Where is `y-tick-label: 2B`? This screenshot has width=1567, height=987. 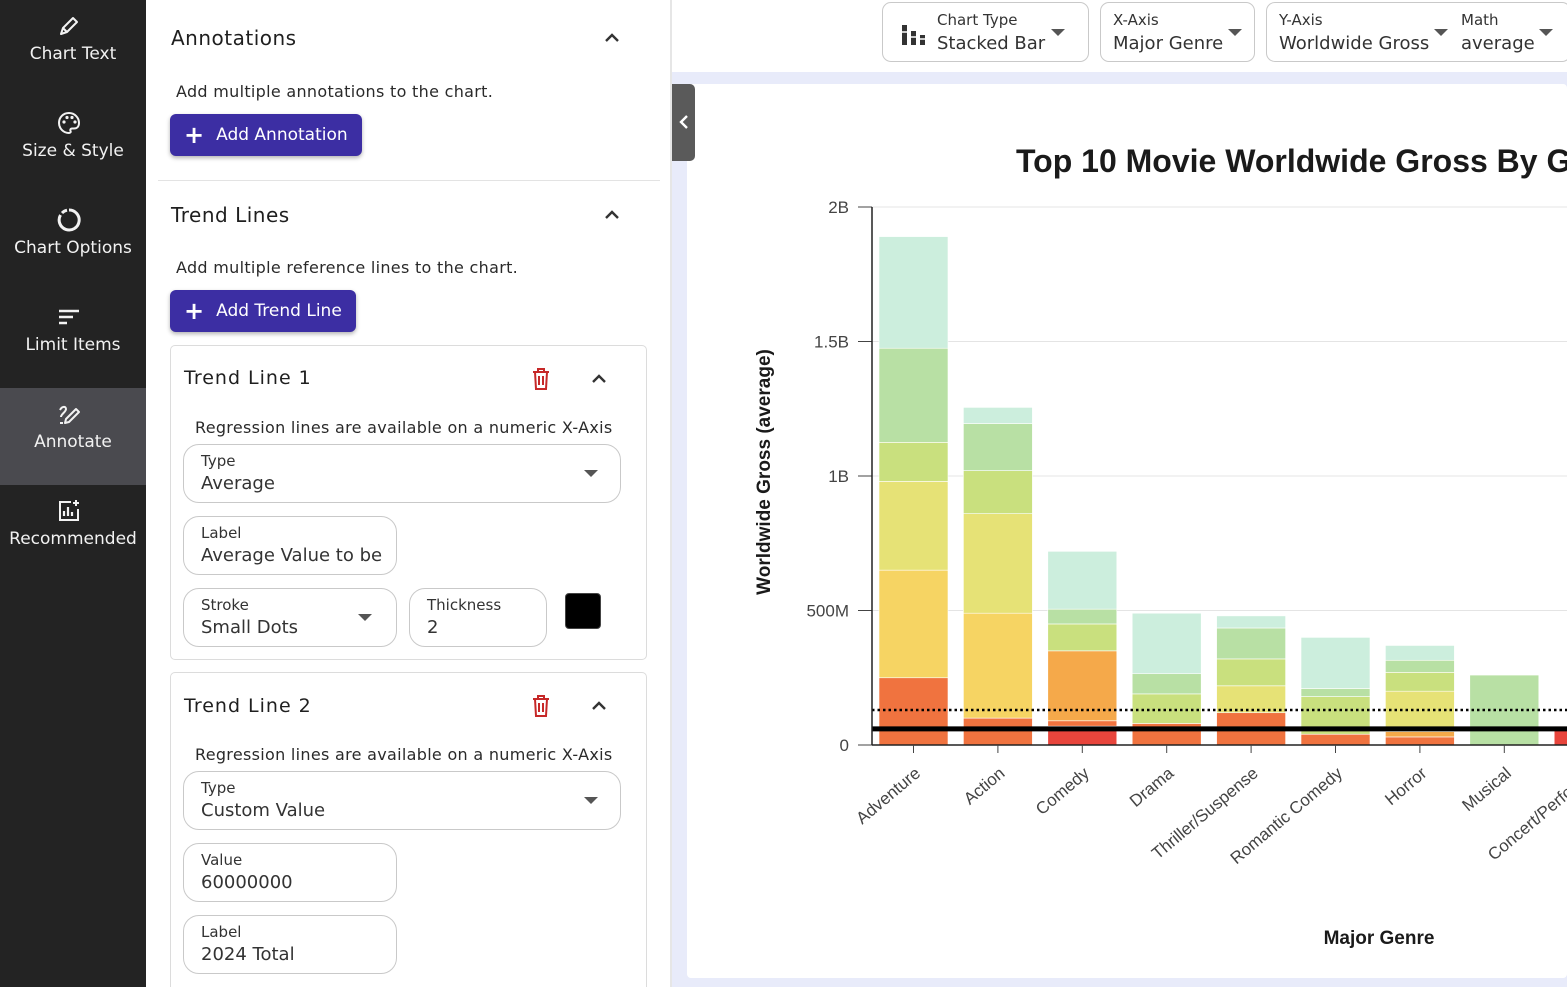 y-tick-label: 2B is located at coordinates (838, 207).